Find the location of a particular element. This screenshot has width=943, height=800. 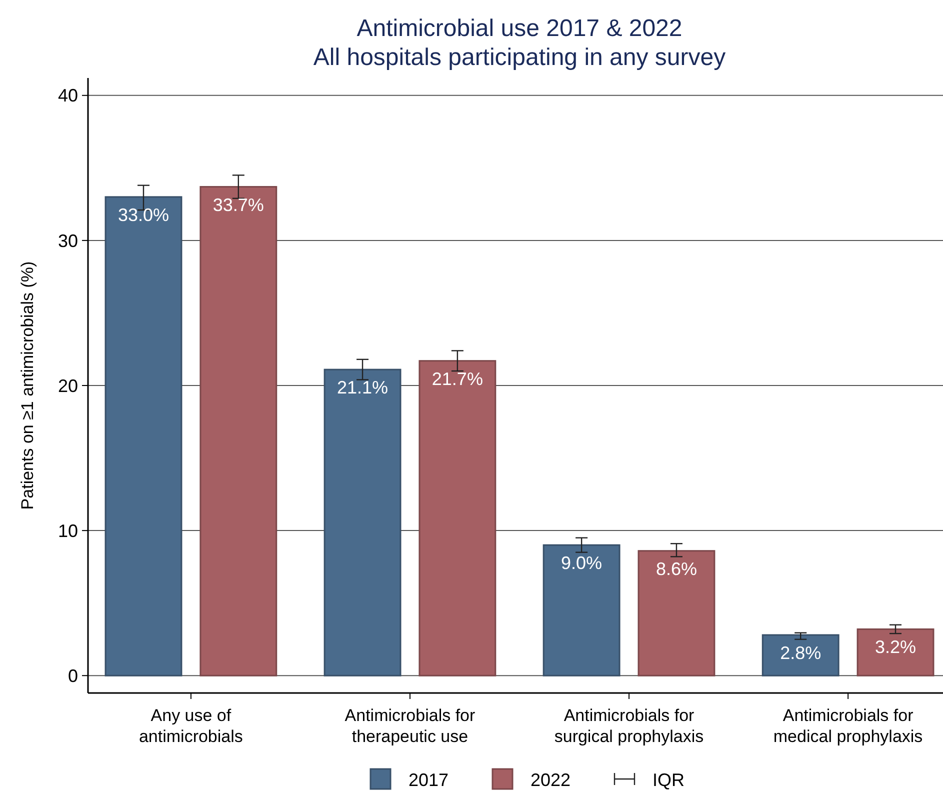

data-label: 21.1% is located at coordinates (362, 388).